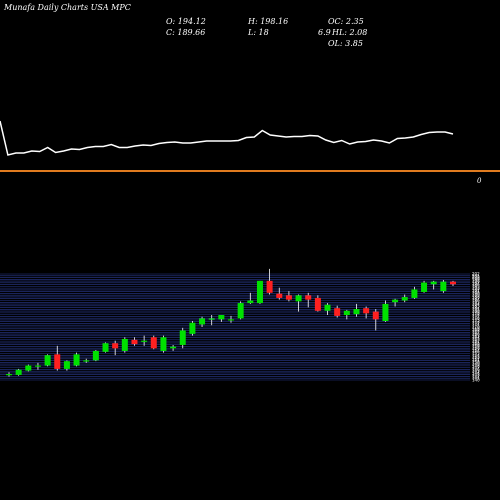  I want to click on y-tick-label: 176, so click(476, 318).